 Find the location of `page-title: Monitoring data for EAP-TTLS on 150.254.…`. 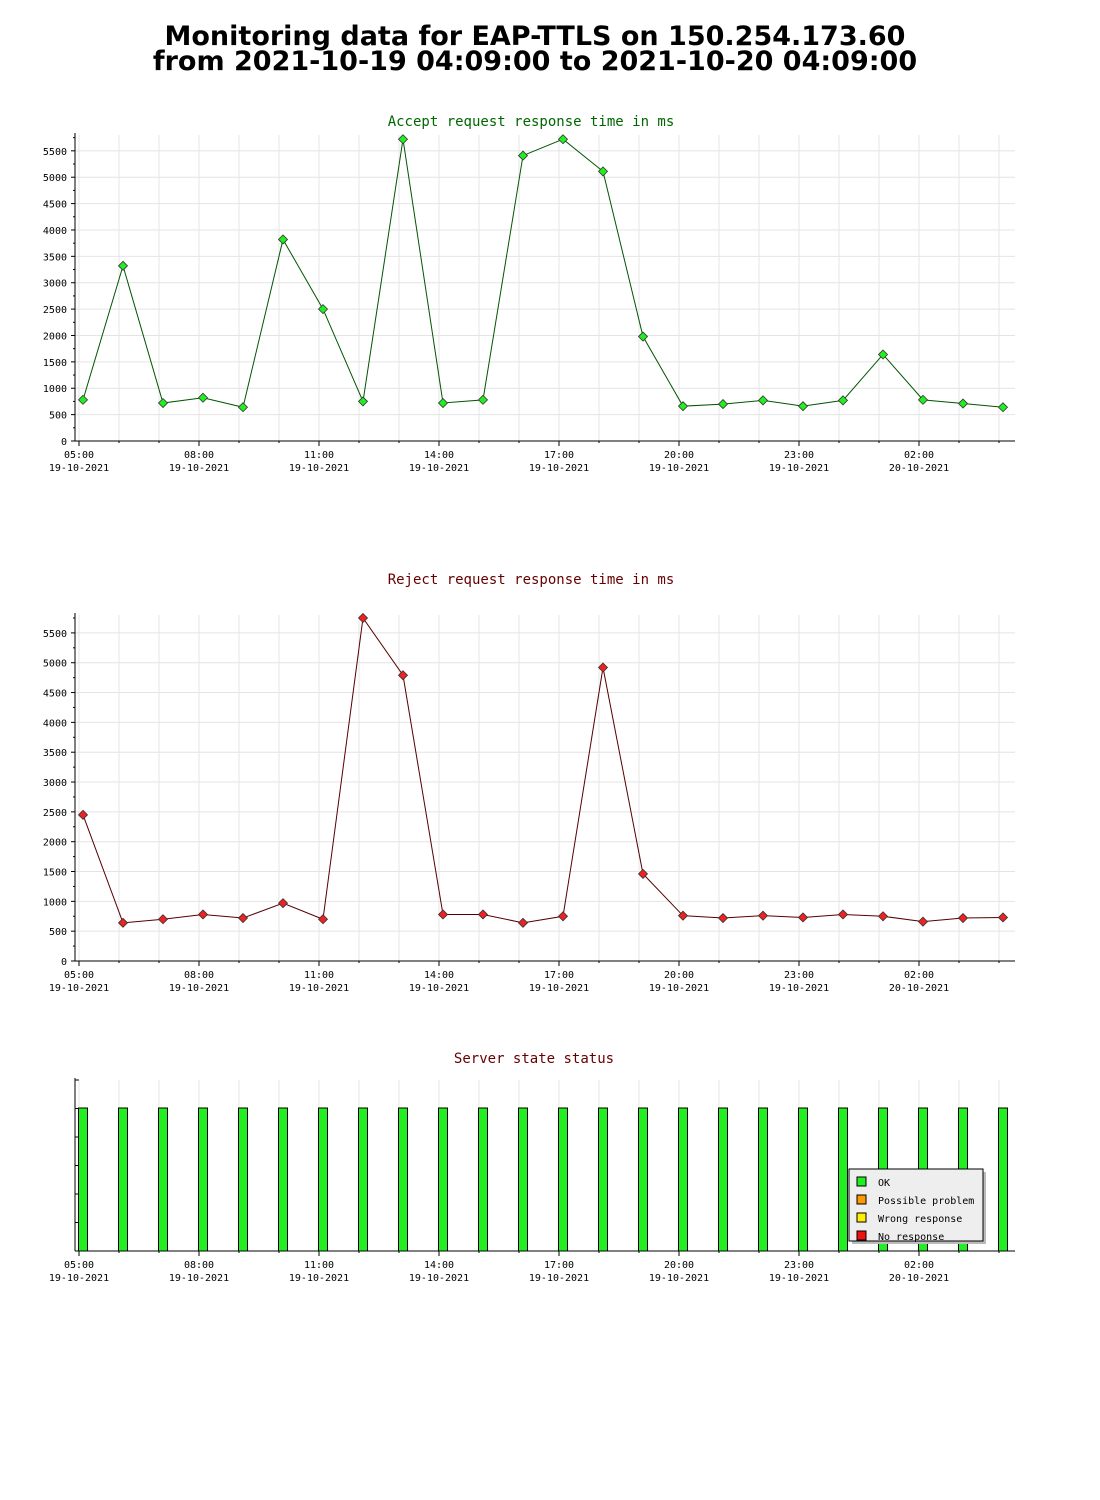

page-title: Monitoring data for EAP-TTLS on 150.254.… is located at coordinates (535, 49).